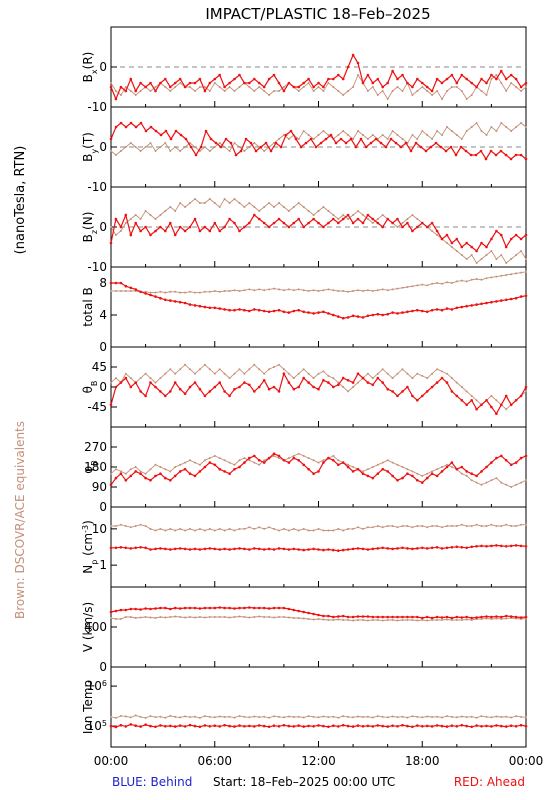  Describe the element at coordinates (422, 761) in the screenshot. I see `x-tick-label: 18:00` at that location.